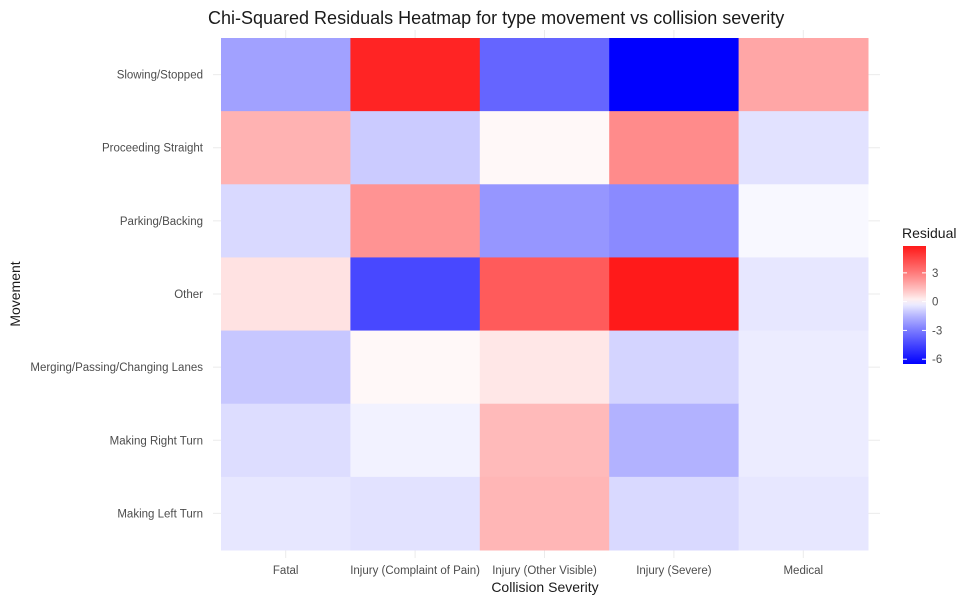 Image resolution: width=975 pixels, height=602 pixels. I want to click on y-tick-label: Other, so click(188, 295).